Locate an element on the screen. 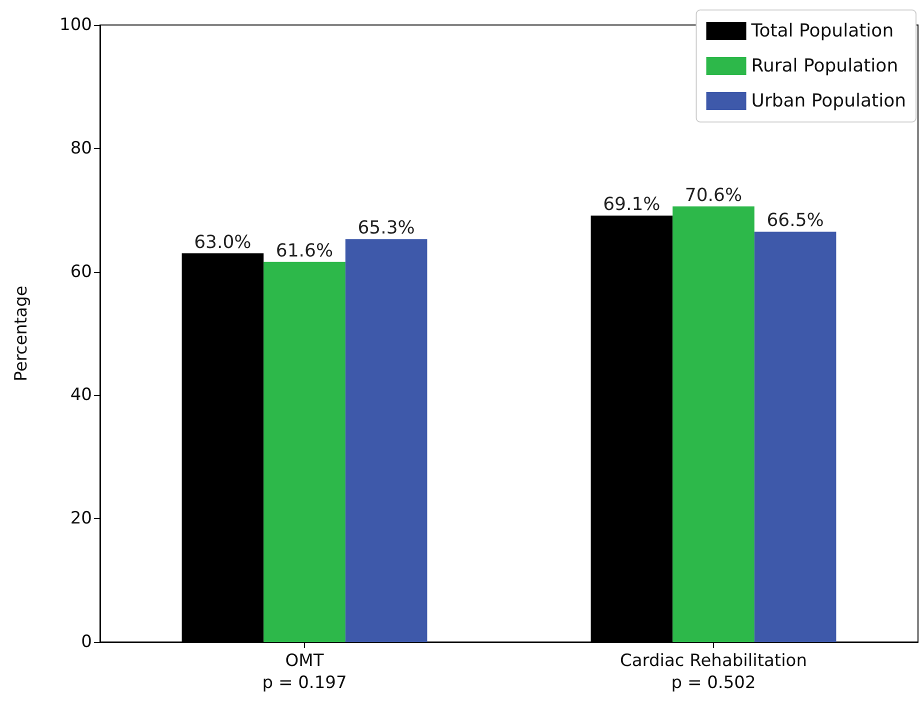 The image size is (920, 708). y-tick-label: 100 is located at coordinates (76, 25).